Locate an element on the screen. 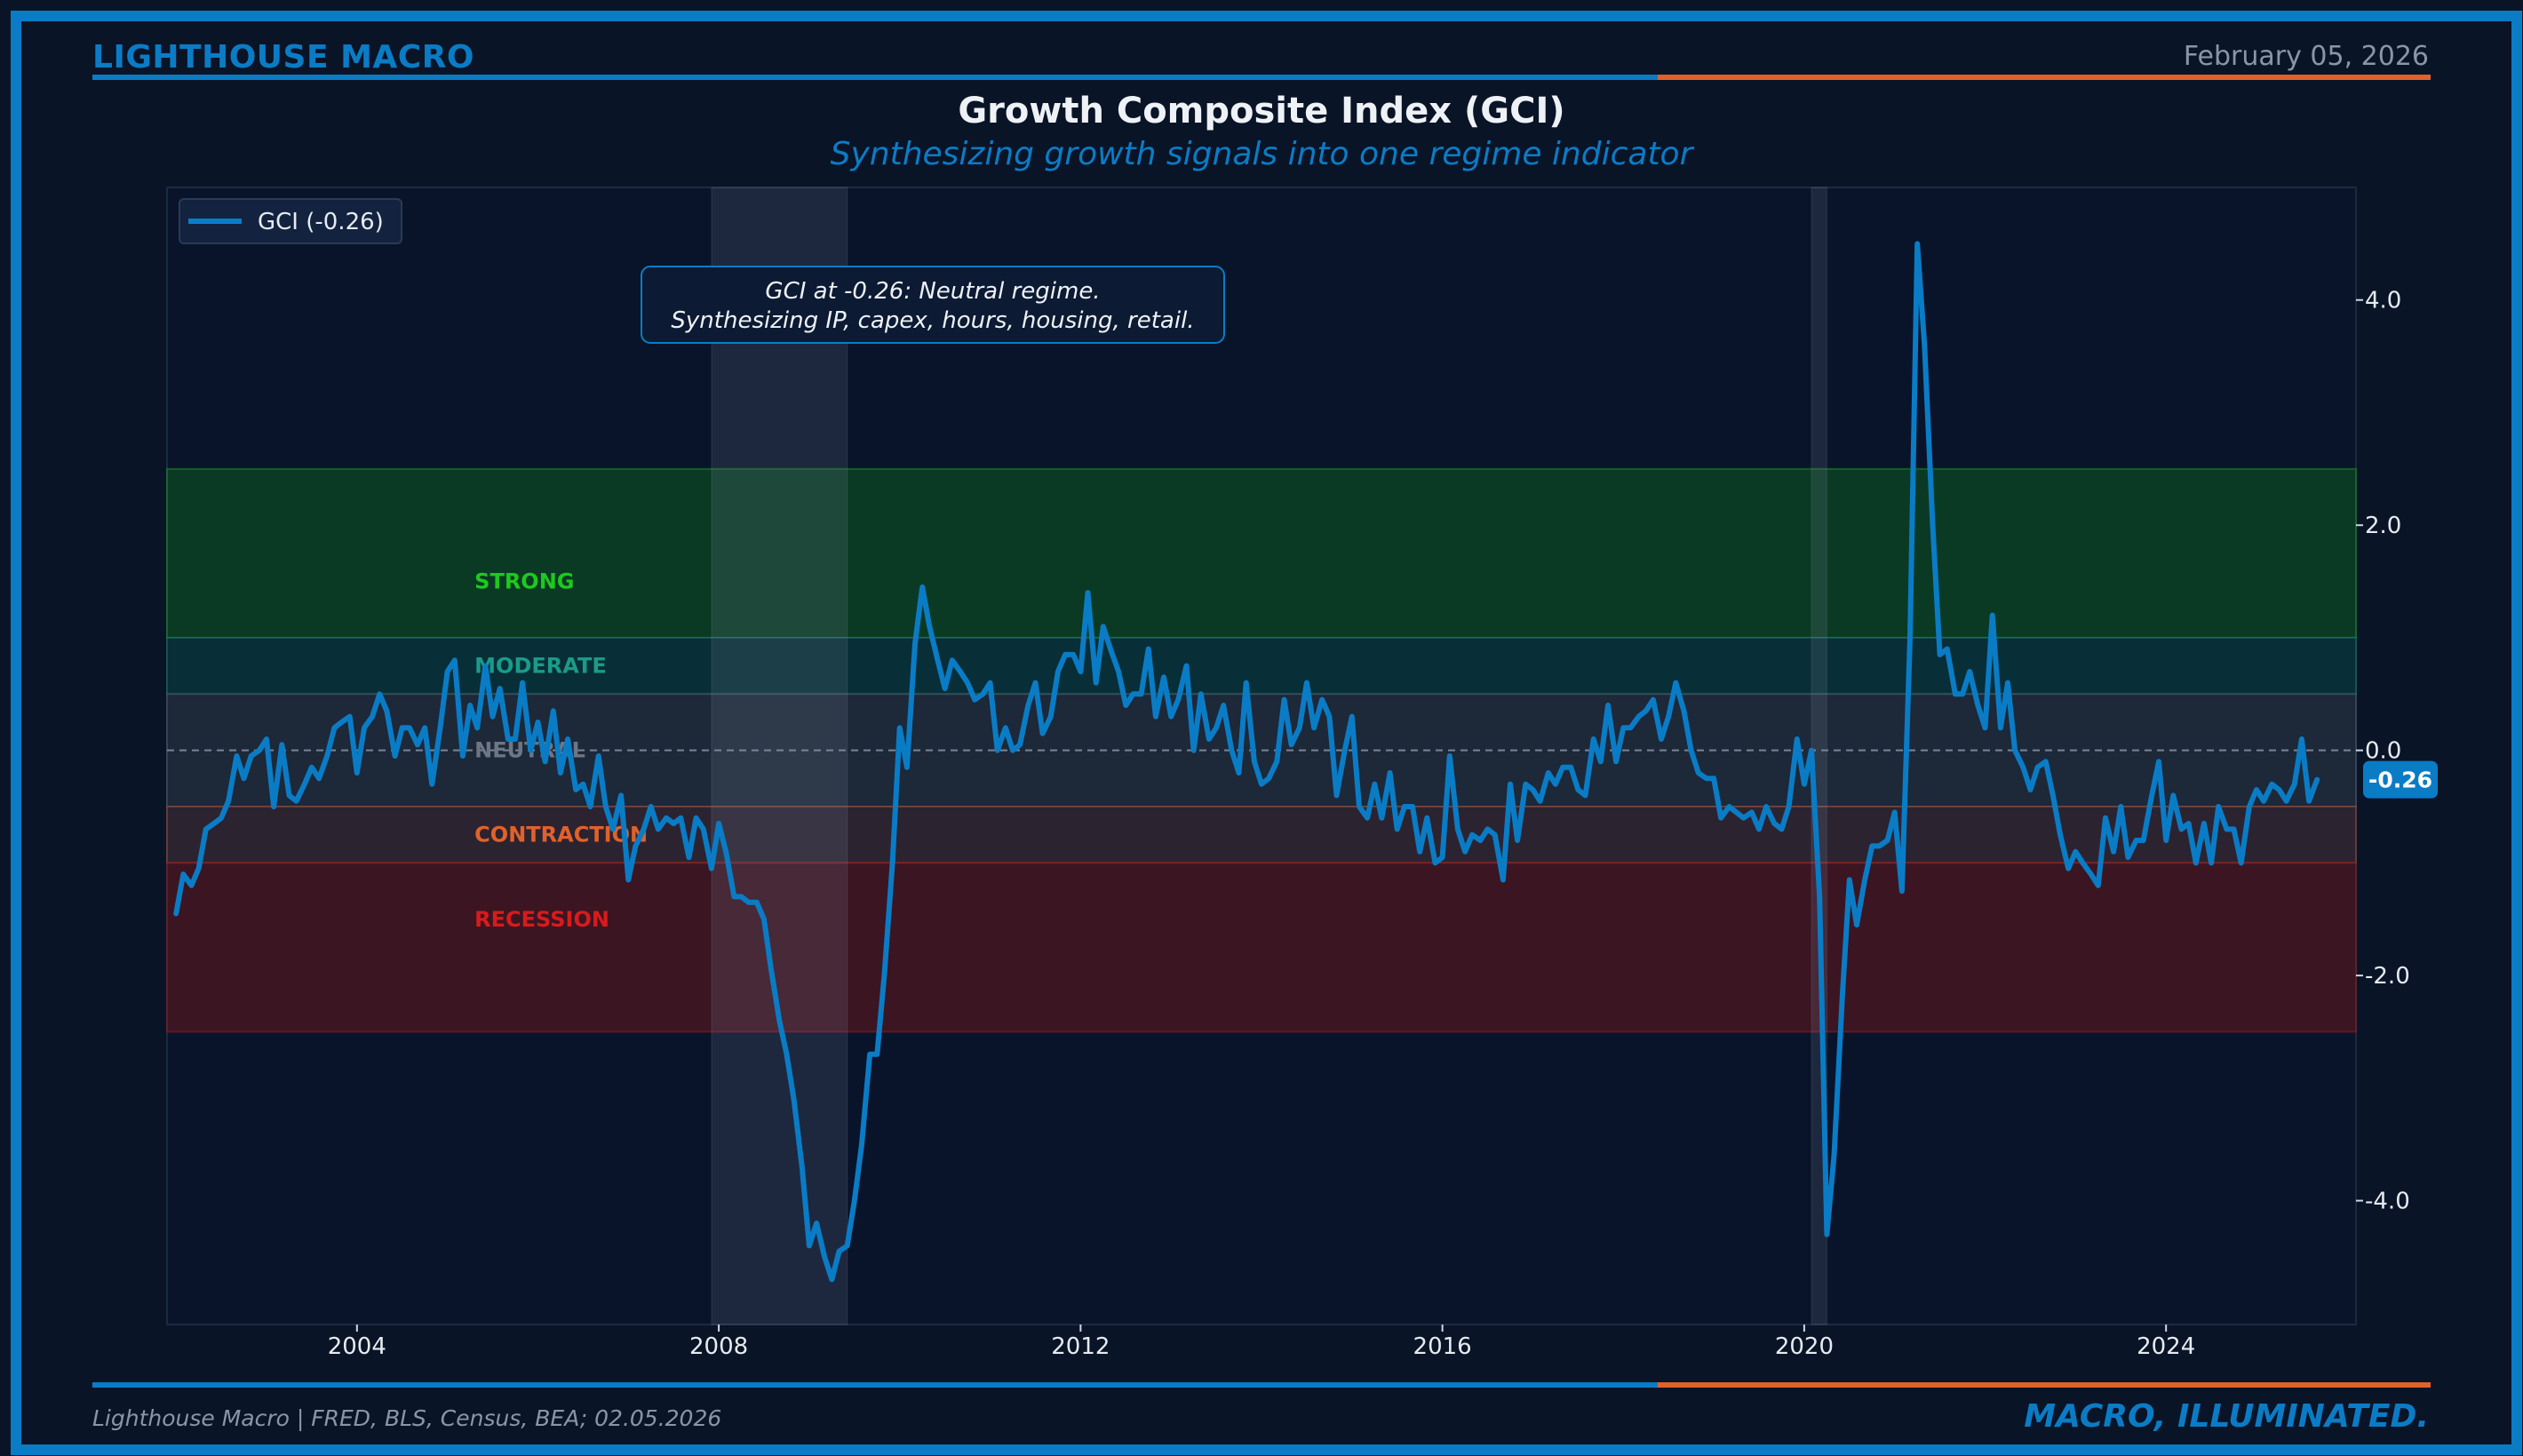  header-rule-orange is located at coordinates (2044, 77).